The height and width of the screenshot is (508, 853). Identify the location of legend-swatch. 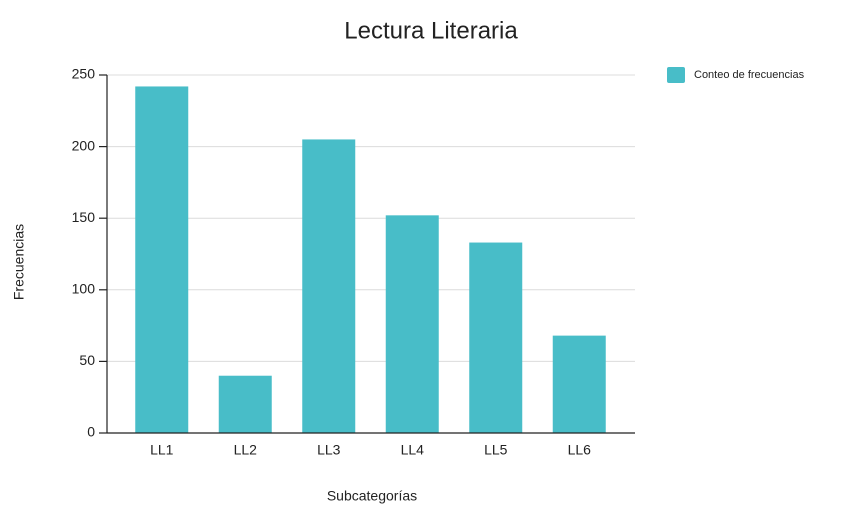
(676, 75).